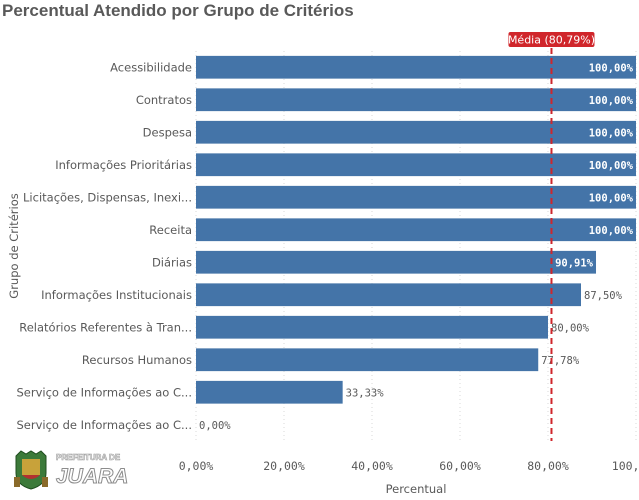 Image resolution: width=639 pixels, height=500 pixels. What do you see at coordinates (92, 476) in the screenshot?
I see `logo-big-text: JUARA` at bounding box center [92, 476].